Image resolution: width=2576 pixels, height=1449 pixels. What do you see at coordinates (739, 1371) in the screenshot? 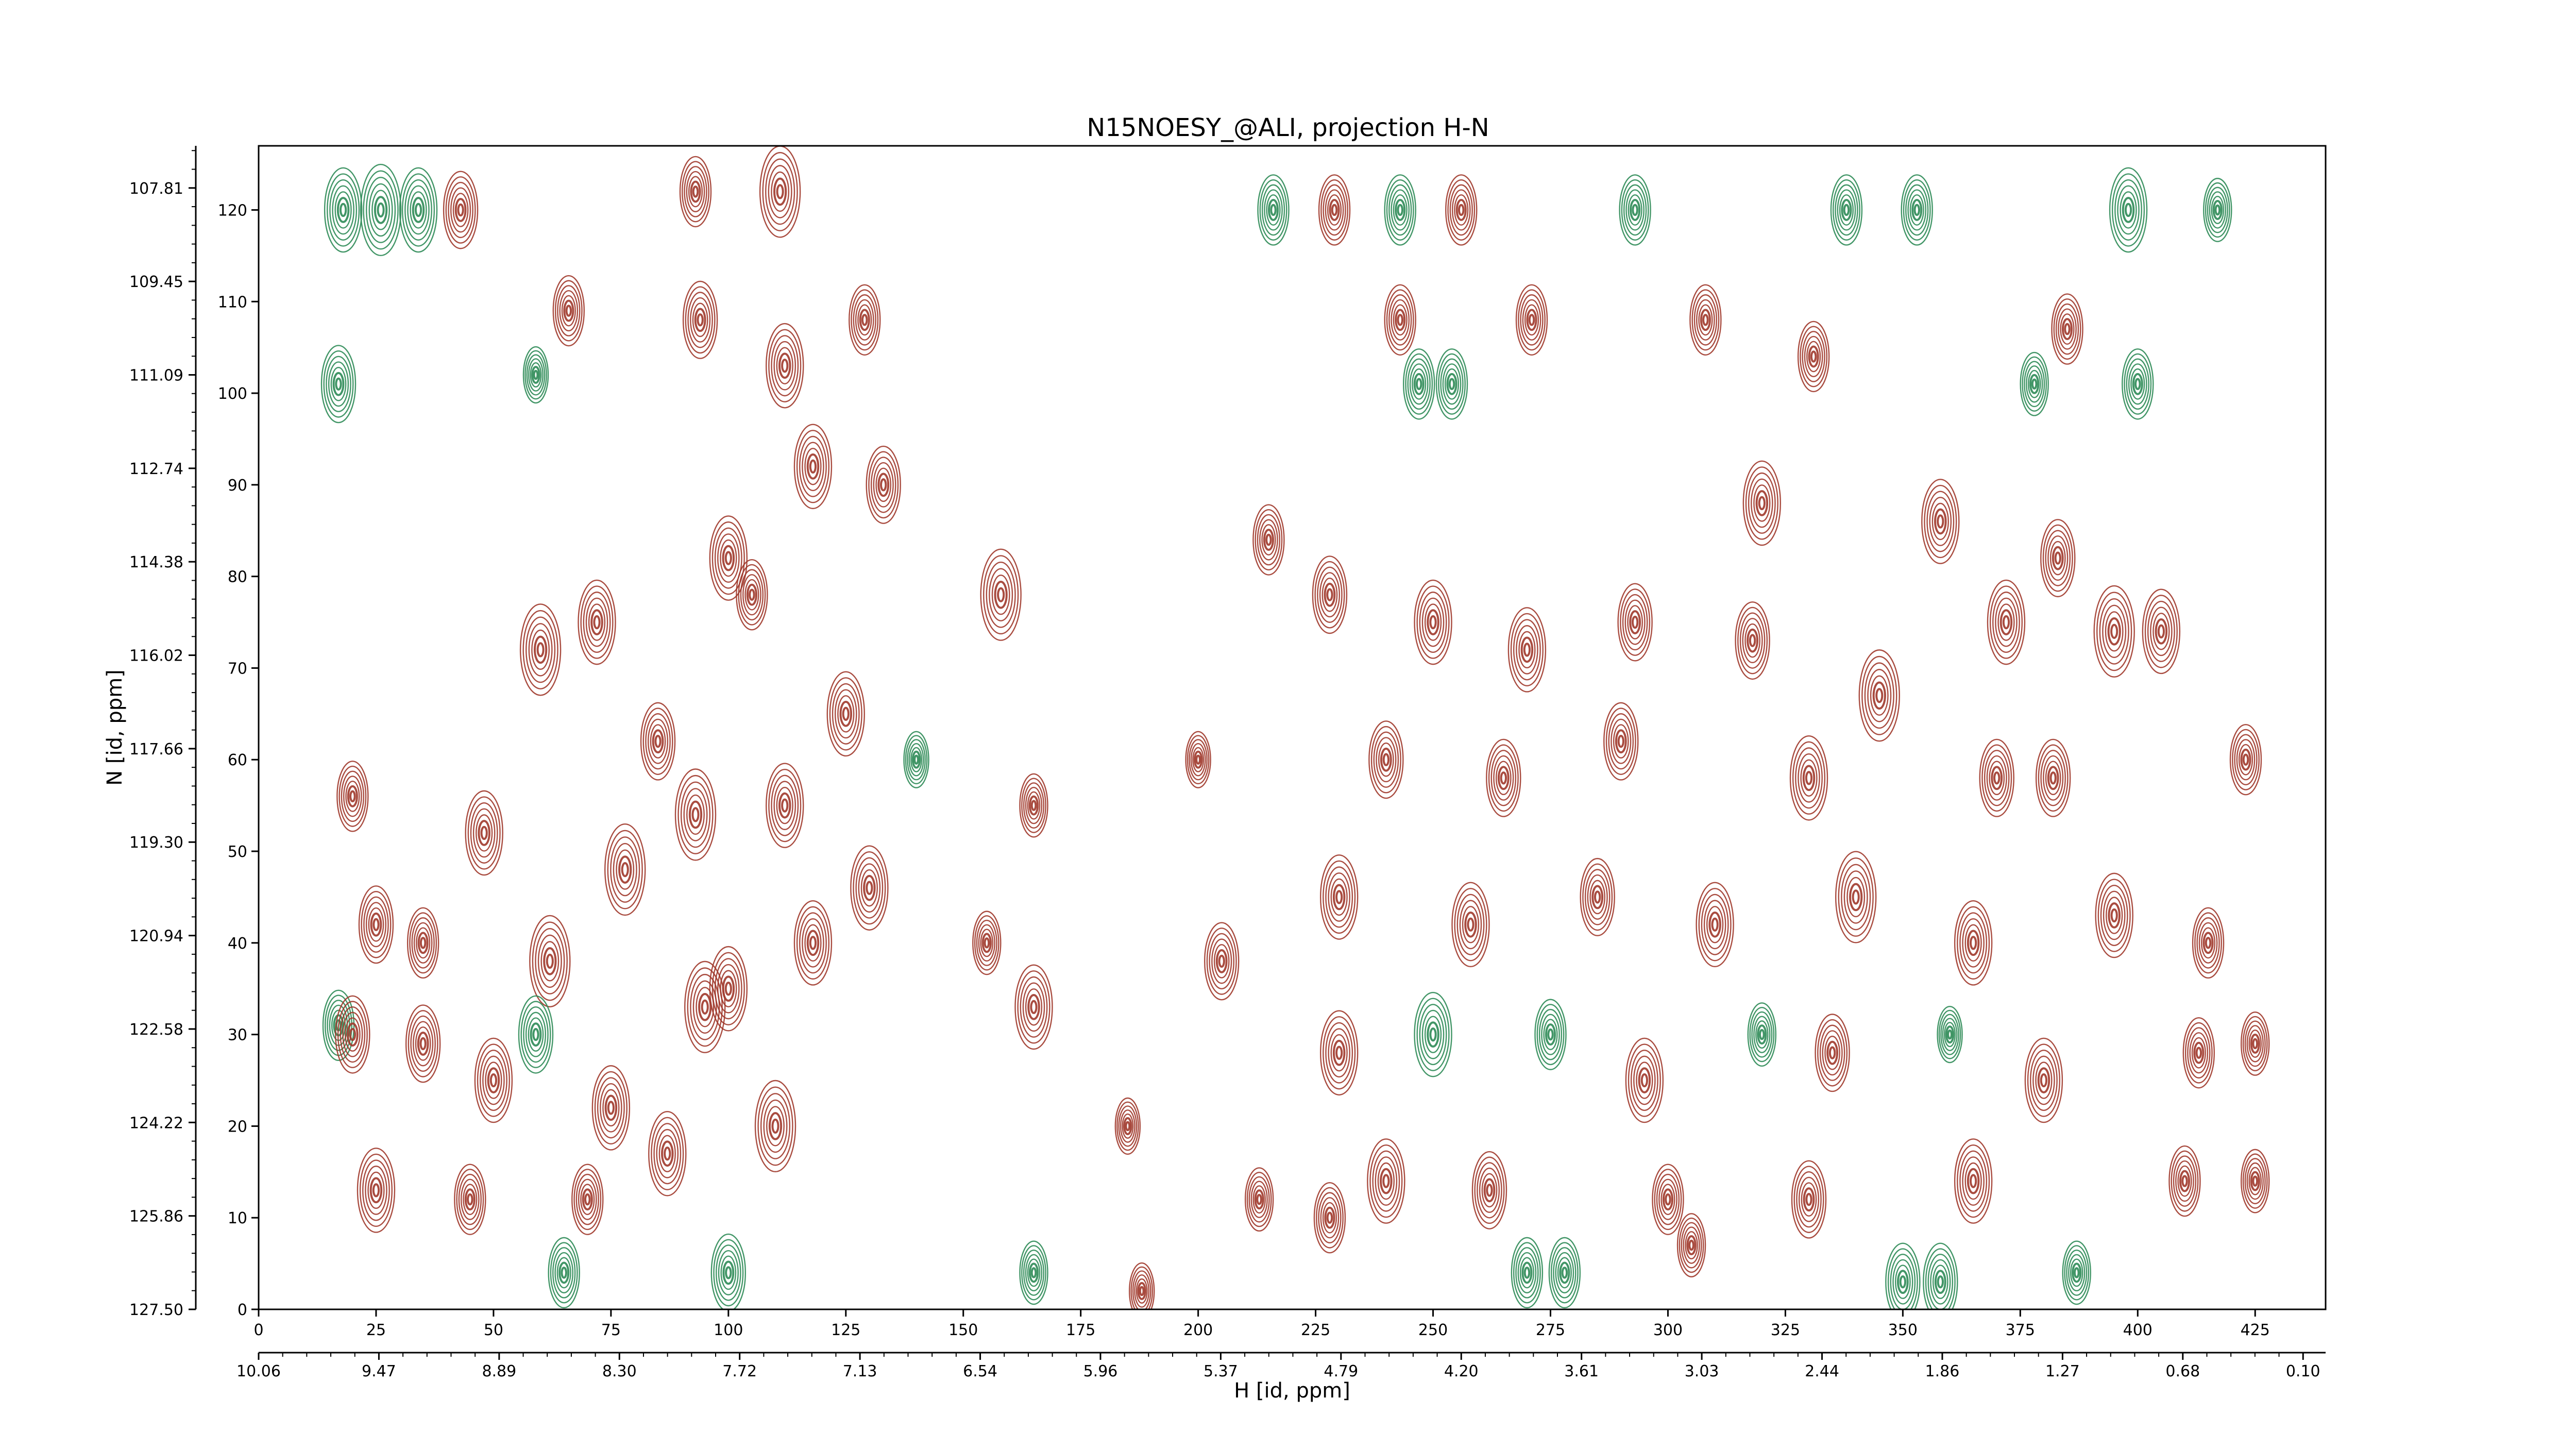
I see `x-ppm-tick-label: 7.72` at bounding box center [739, 1371].